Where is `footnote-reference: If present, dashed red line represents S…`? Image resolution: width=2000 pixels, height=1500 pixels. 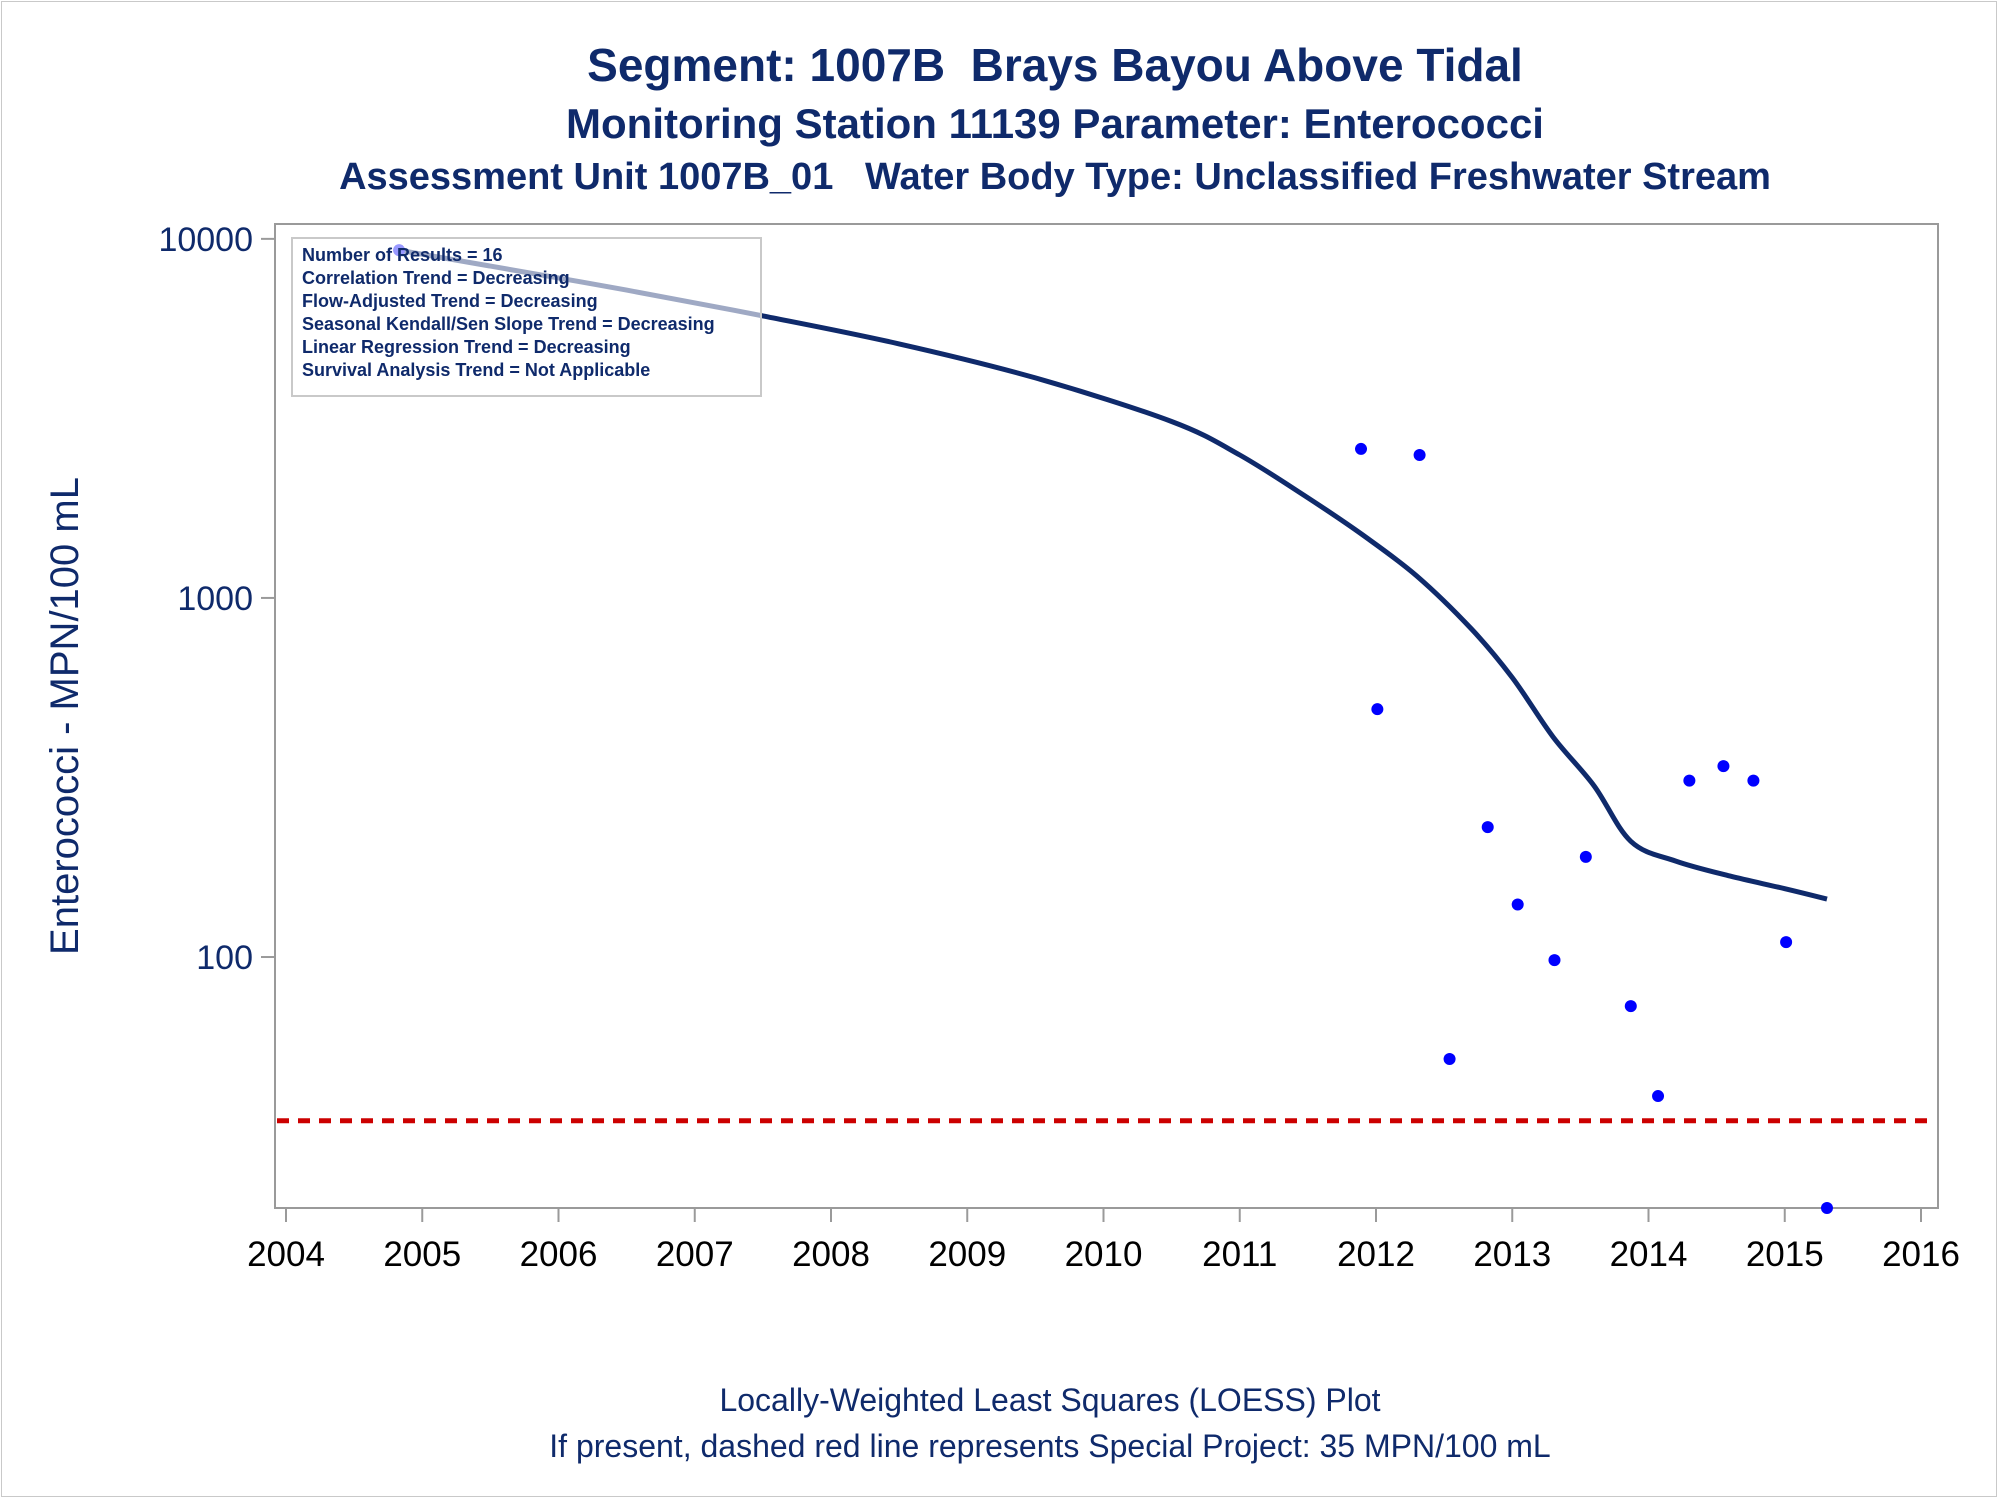
footnote-reference: If present, dashed red line represents S… is located at coordinates (1050, 1446).